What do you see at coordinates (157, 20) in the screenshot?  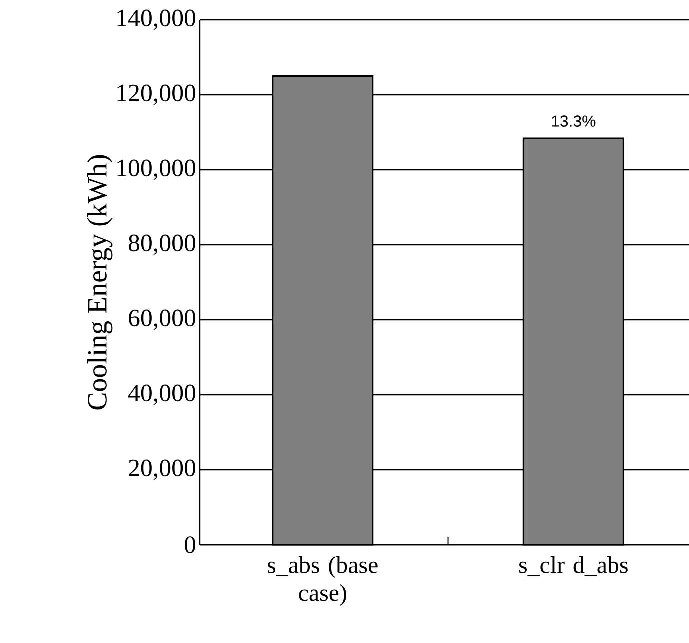 I see `y-tick-label: 140,000` at bounding box center [157, 20].